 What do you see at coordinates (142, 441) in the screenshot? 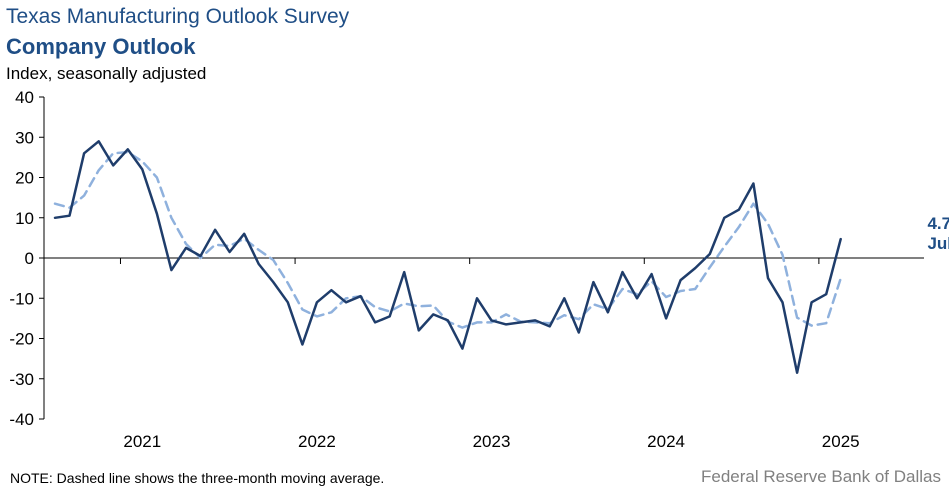
I see `x-tick-label: 2021` at bounding box center [142, 441].